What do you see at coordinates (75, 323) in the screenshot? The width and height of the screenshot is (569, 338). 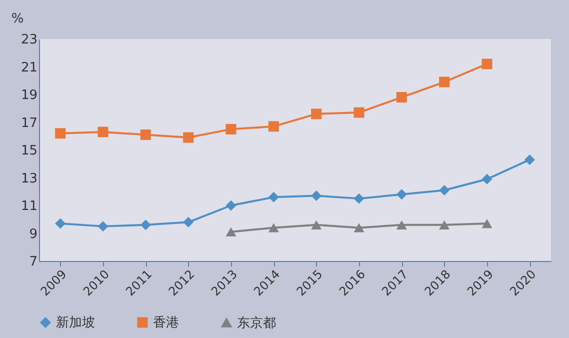 I see `legend-label: 新加坡` at bounding box center [75, 323].